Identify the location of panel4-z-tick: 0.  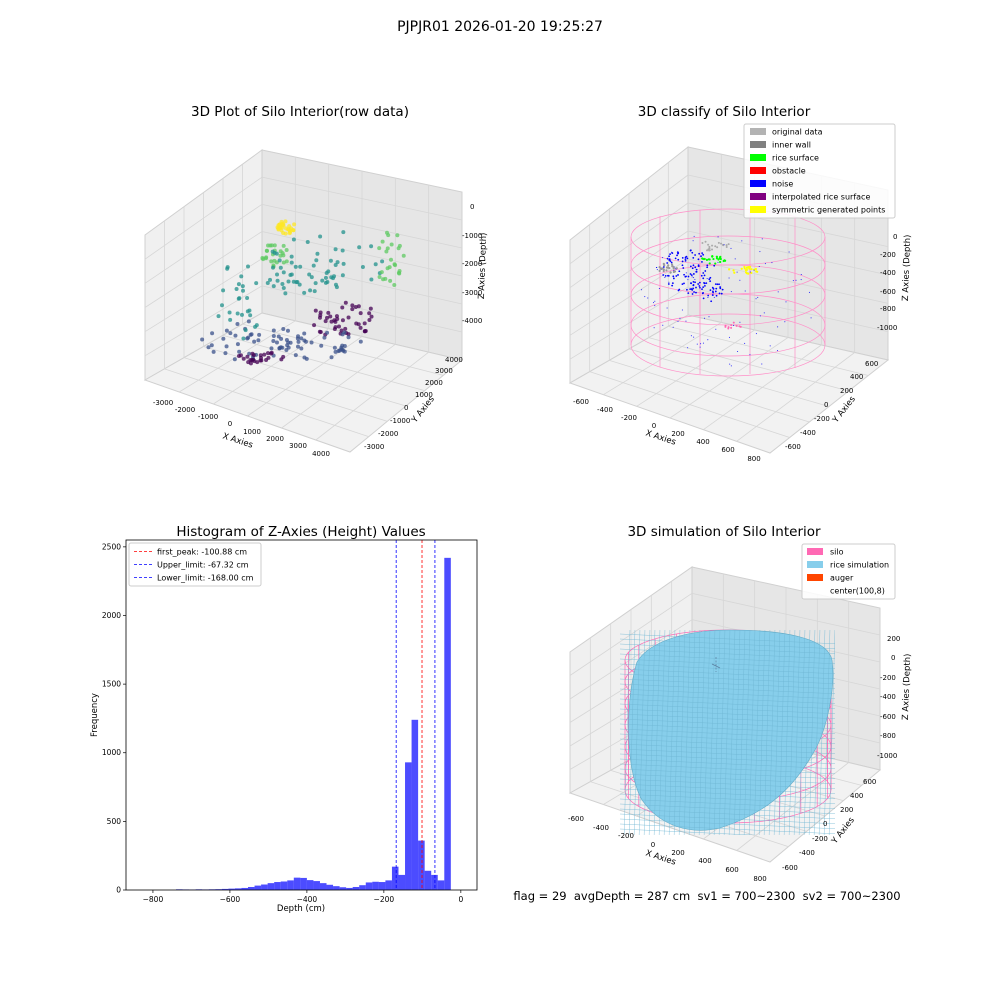
(893, 658).